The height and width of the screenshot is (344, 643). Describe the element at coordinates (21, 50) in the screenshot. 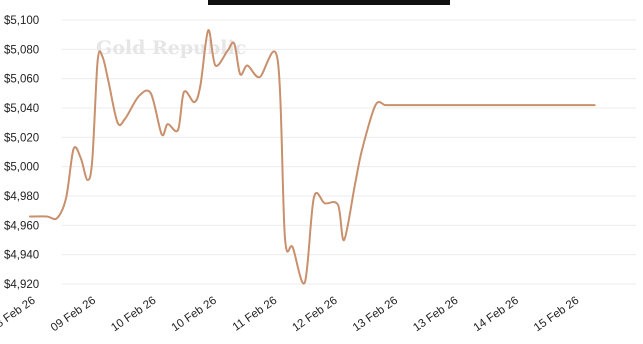

I see `y-tick-label: $5,080` at that location.